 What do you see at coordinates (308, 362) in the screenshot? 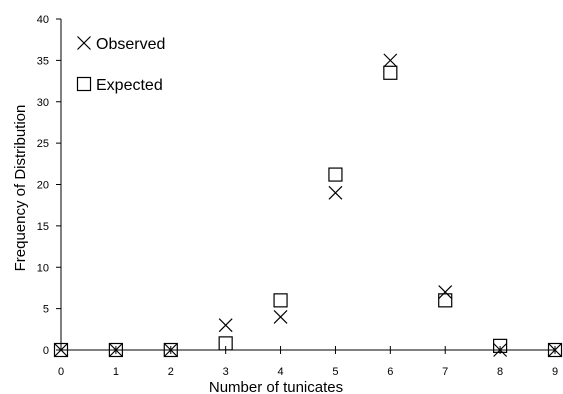
I see `x-axis: 0 1 2 3 4 5 6 7 8 9` at bounding box center [308, 362].